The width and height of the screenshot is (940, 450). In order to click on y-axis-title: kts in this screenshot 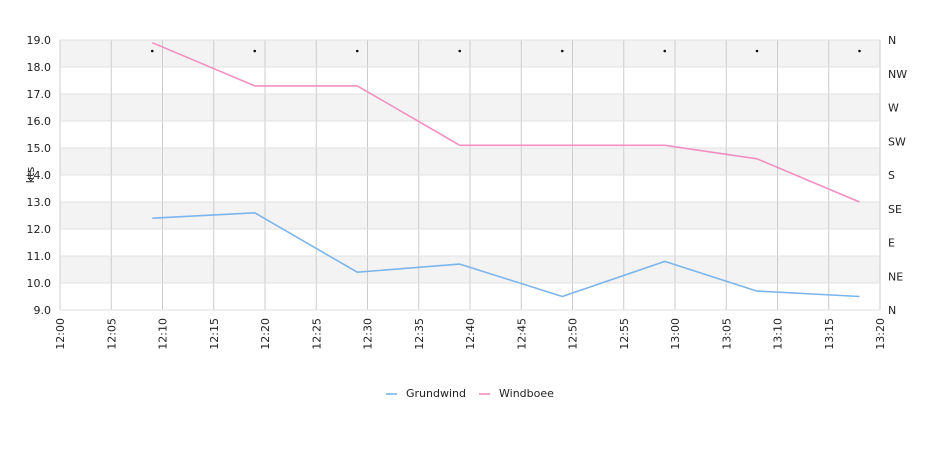, I will do `click(30, 175)`.